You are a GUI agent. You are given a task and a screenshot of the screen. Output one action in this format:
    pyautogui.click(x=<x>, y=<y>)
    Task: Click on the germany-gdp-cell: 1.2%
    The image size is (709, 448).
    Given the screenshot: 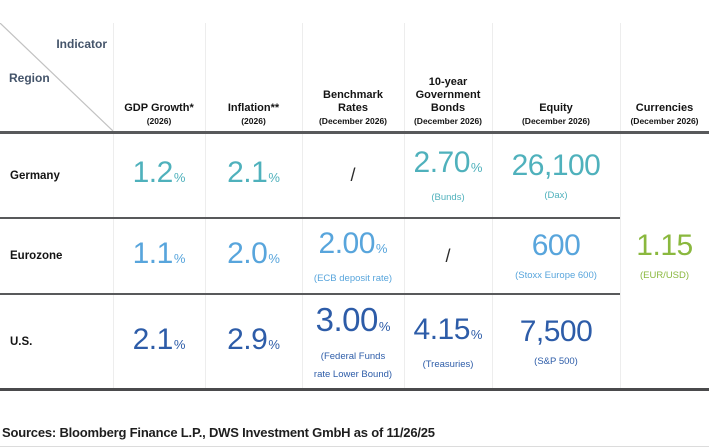 What is the action you would take?
    pyautogui.click(x=159, y=175)
    